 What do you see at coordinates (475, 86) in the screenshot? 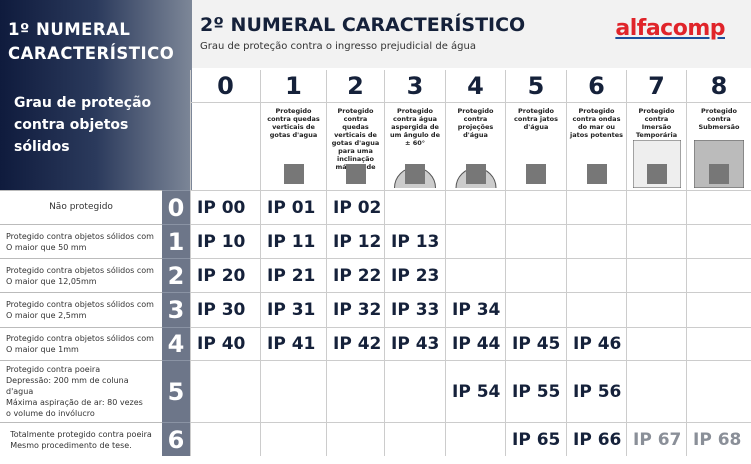
I see `column-number-4: 4` at bounding box center [475, 86].